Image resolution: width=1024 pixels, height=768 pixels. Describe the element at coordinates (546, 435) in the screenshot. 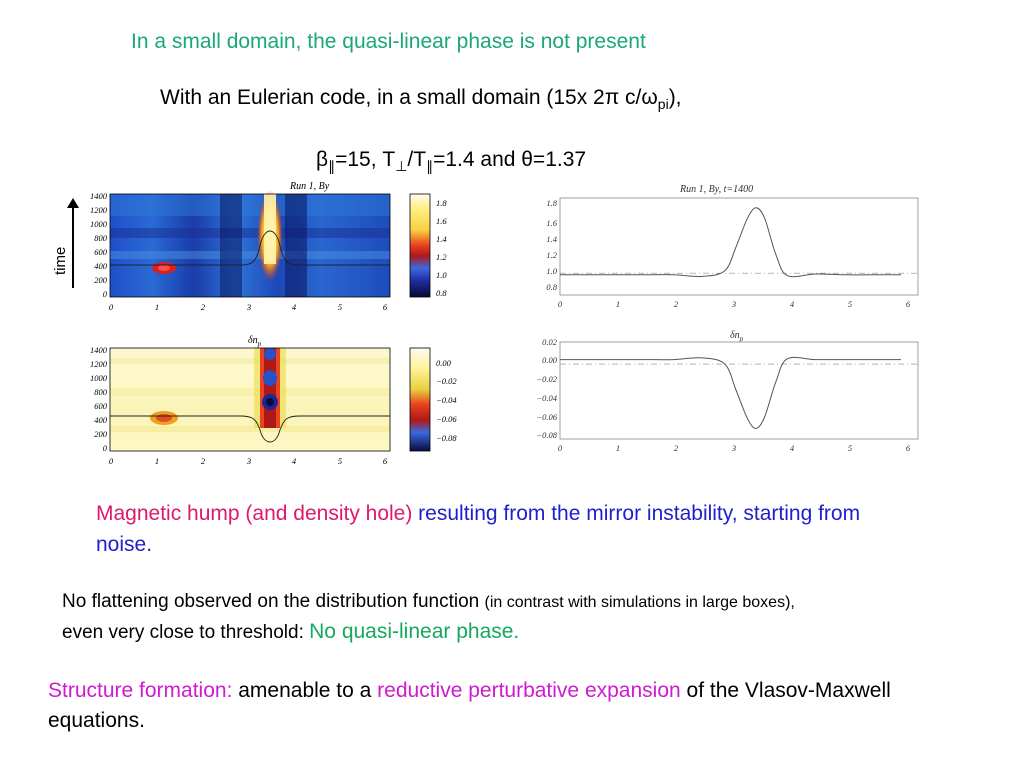

I see `y-tick: −0.08` at that location.